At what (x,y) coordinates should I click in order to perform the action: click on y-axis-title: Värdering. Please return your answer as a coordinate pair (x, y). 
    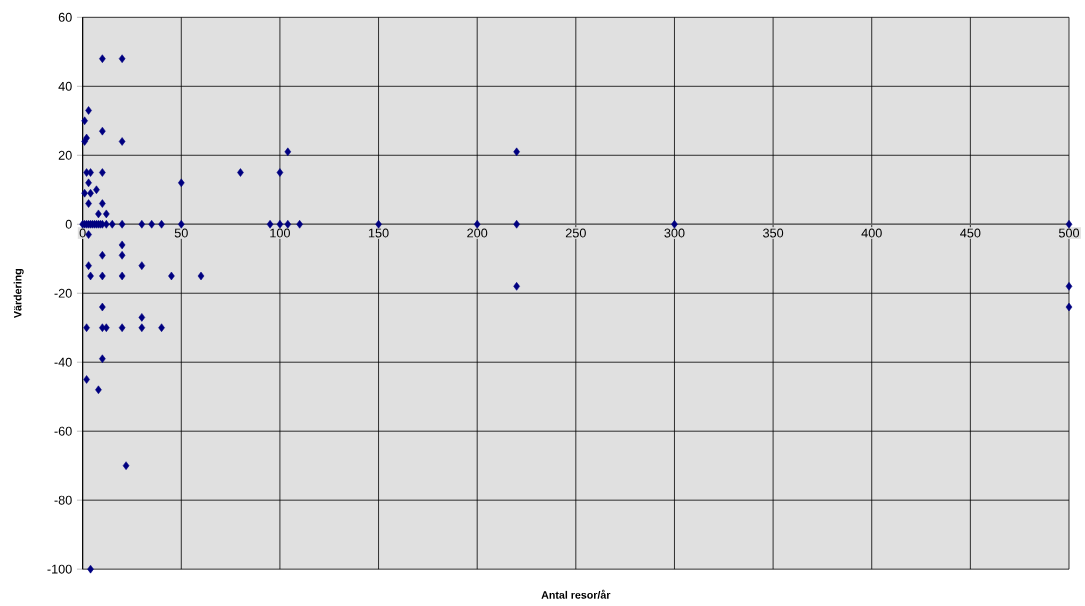
    Looking at the image, I should click on (18, 293).